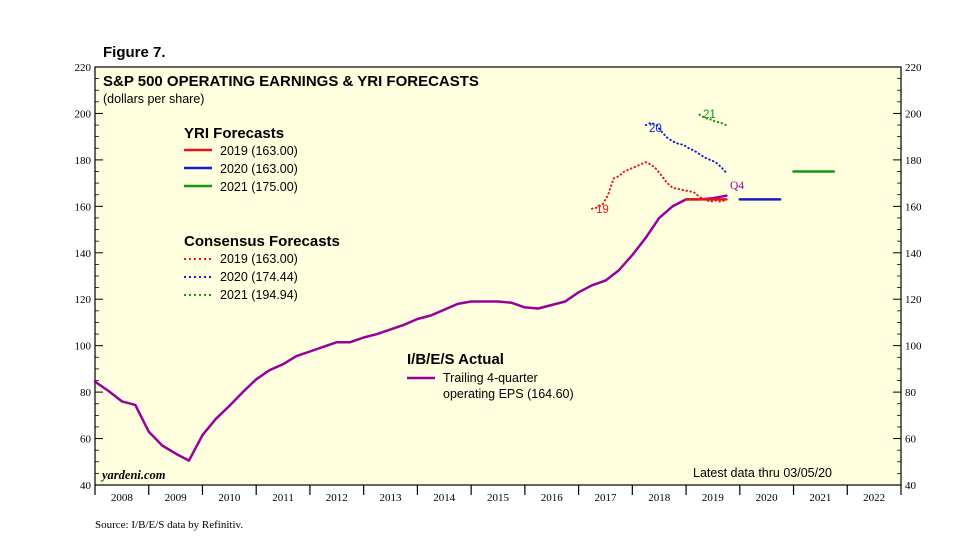 The width and height of the screenshot is (967, 551). What do you see at coordinates (552, 498) in the screenshot?
I see `x-tick-label: 2016` at bounding box center [552, 498].